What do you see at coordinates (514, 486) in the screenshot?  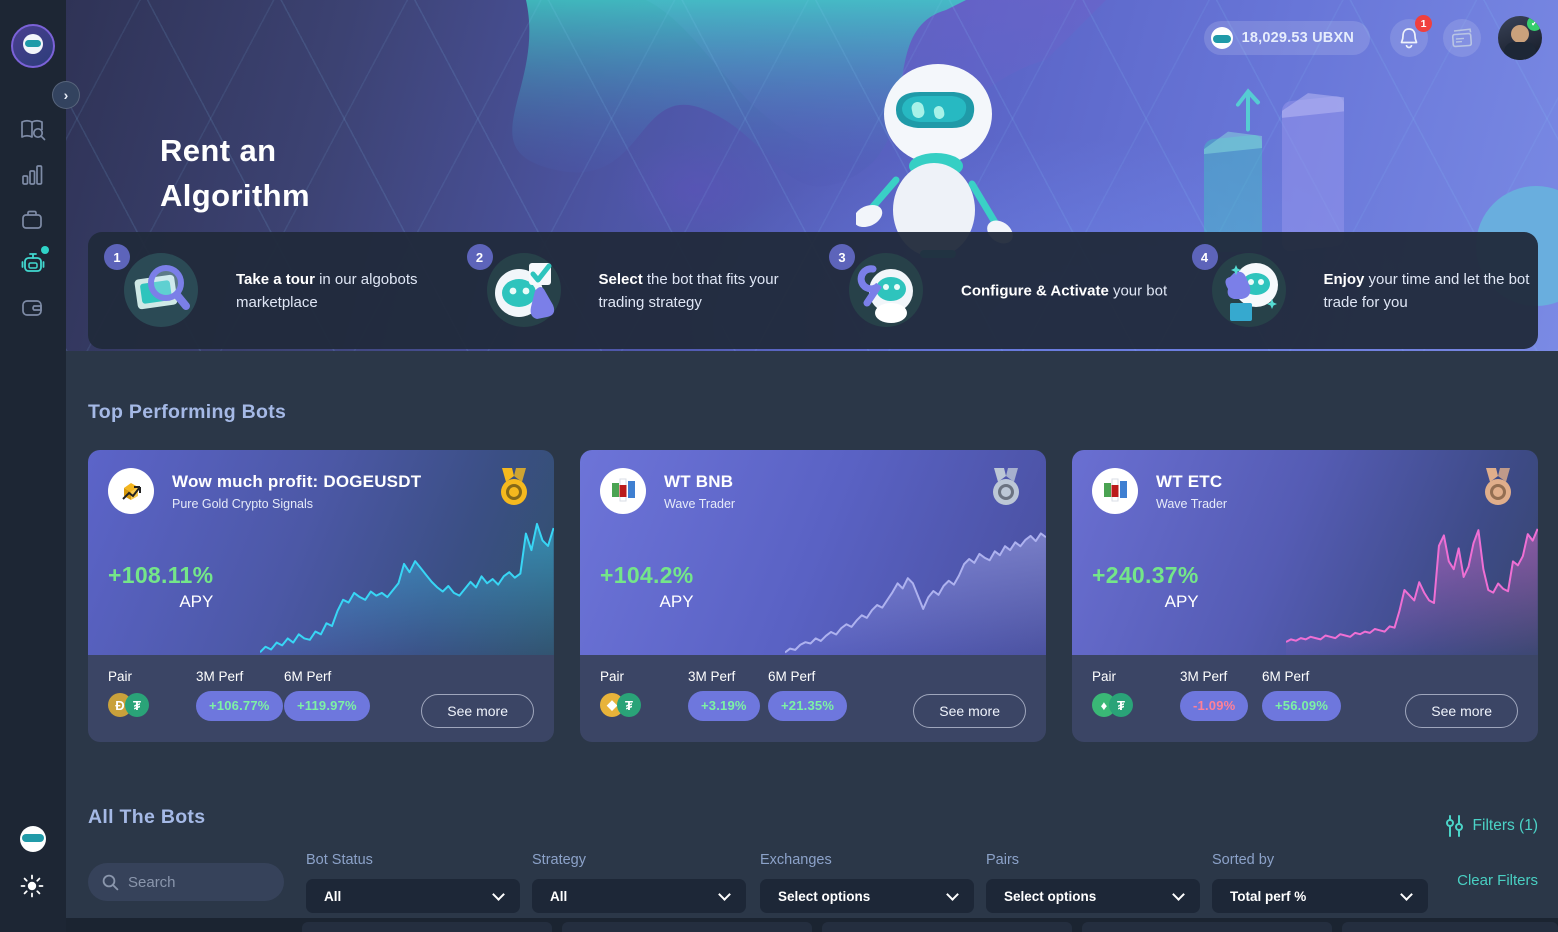 I see `gold-medal-icon` at bounding box center [514, 486].